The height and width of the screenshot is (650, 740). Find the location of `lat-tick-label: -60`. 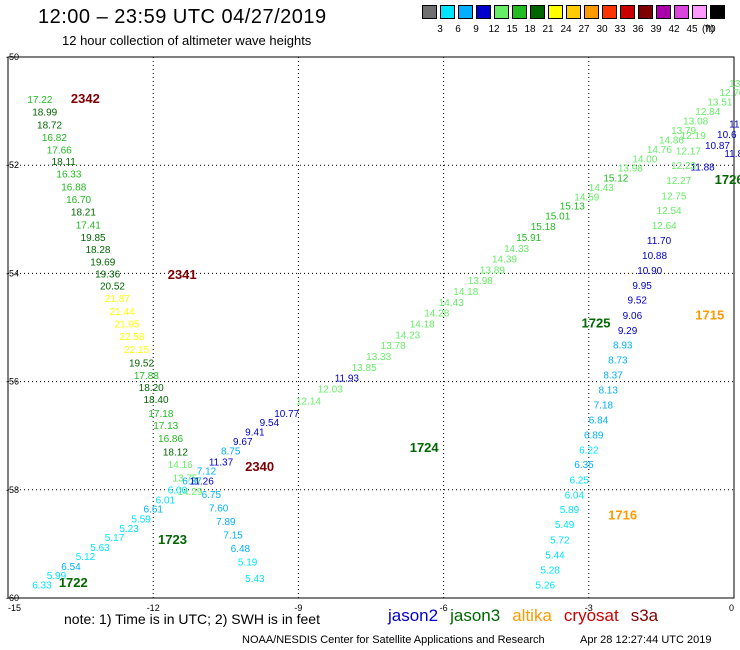

lat-tick-label: -60 is located at coordinates (12, 598).